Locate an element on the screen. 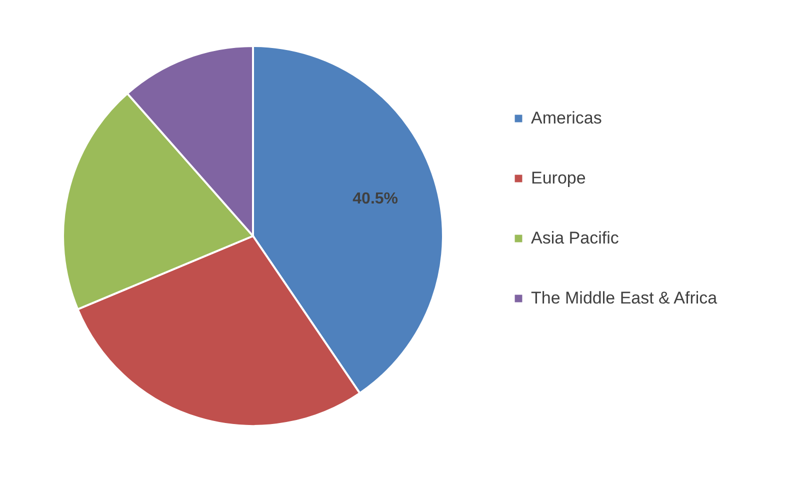  data-label: 40.5% is located at coordinates (375, 199).